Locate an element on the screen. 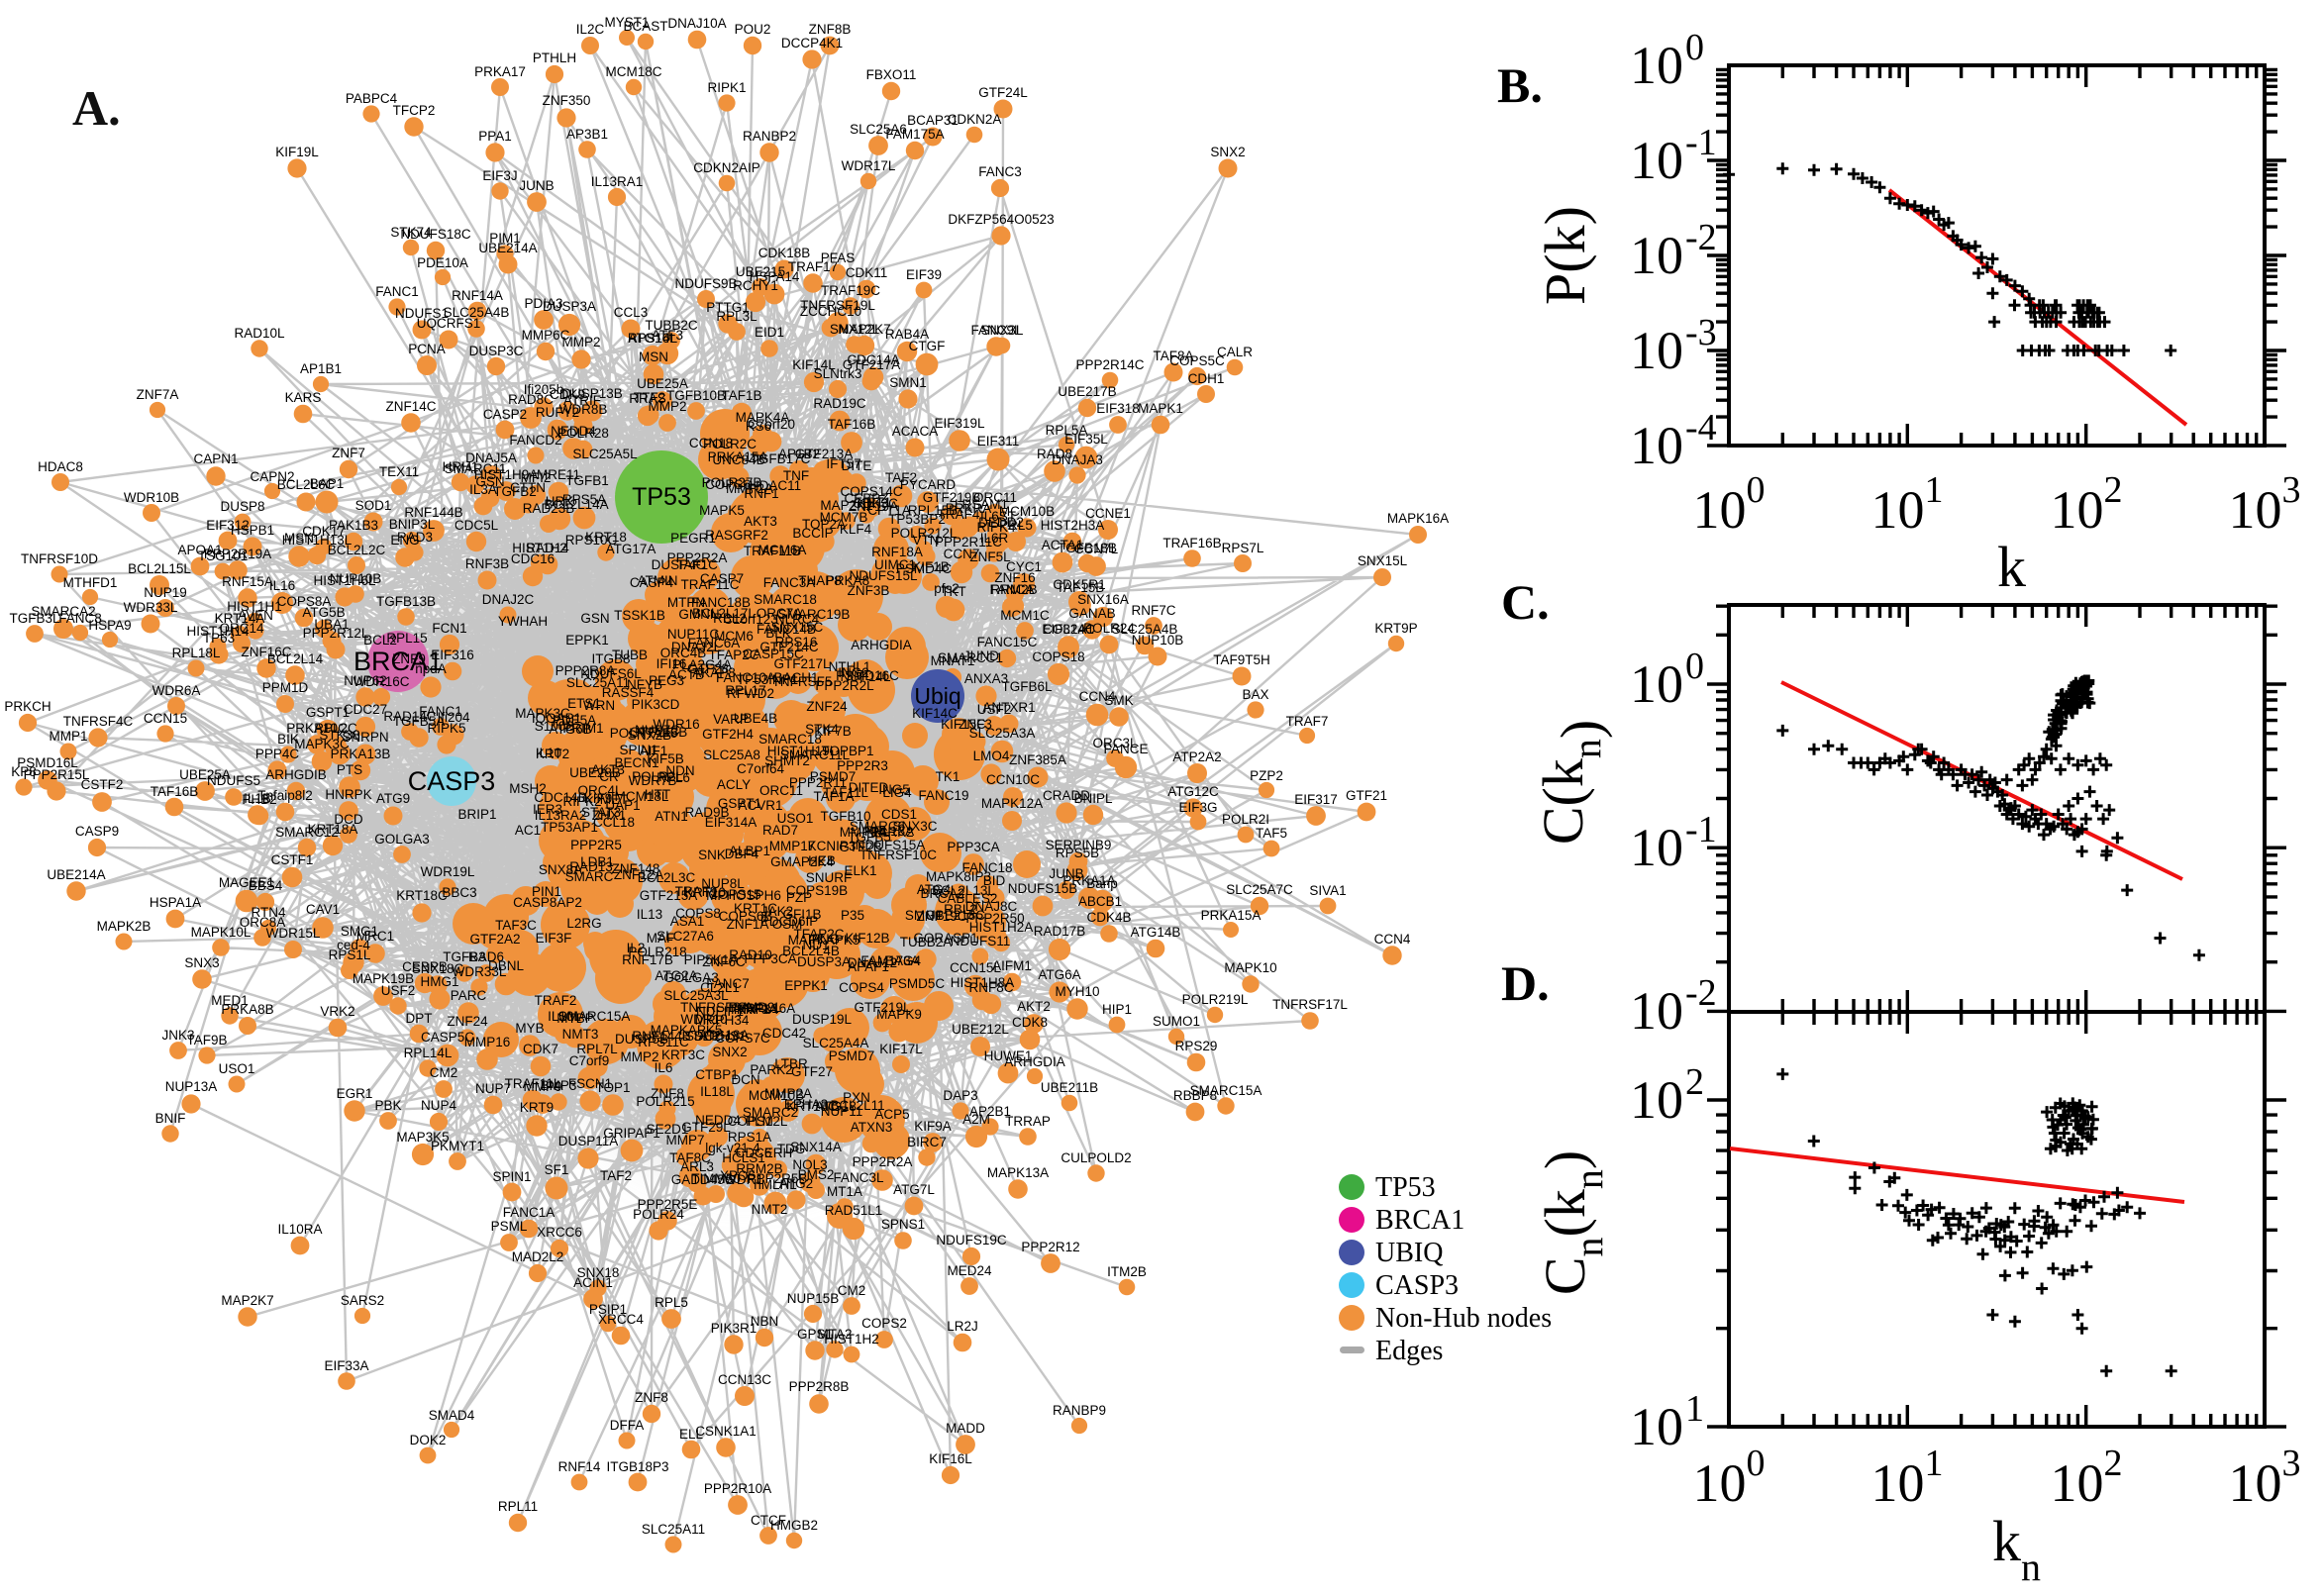  svg-text: EIF3J is located at coordinates (500, 175).